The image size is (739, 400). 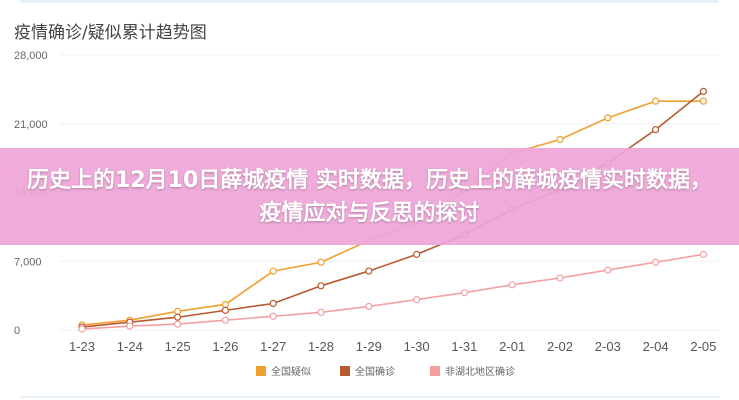 I want to click on y-tick-label: 0, so click(x=17, y=331).